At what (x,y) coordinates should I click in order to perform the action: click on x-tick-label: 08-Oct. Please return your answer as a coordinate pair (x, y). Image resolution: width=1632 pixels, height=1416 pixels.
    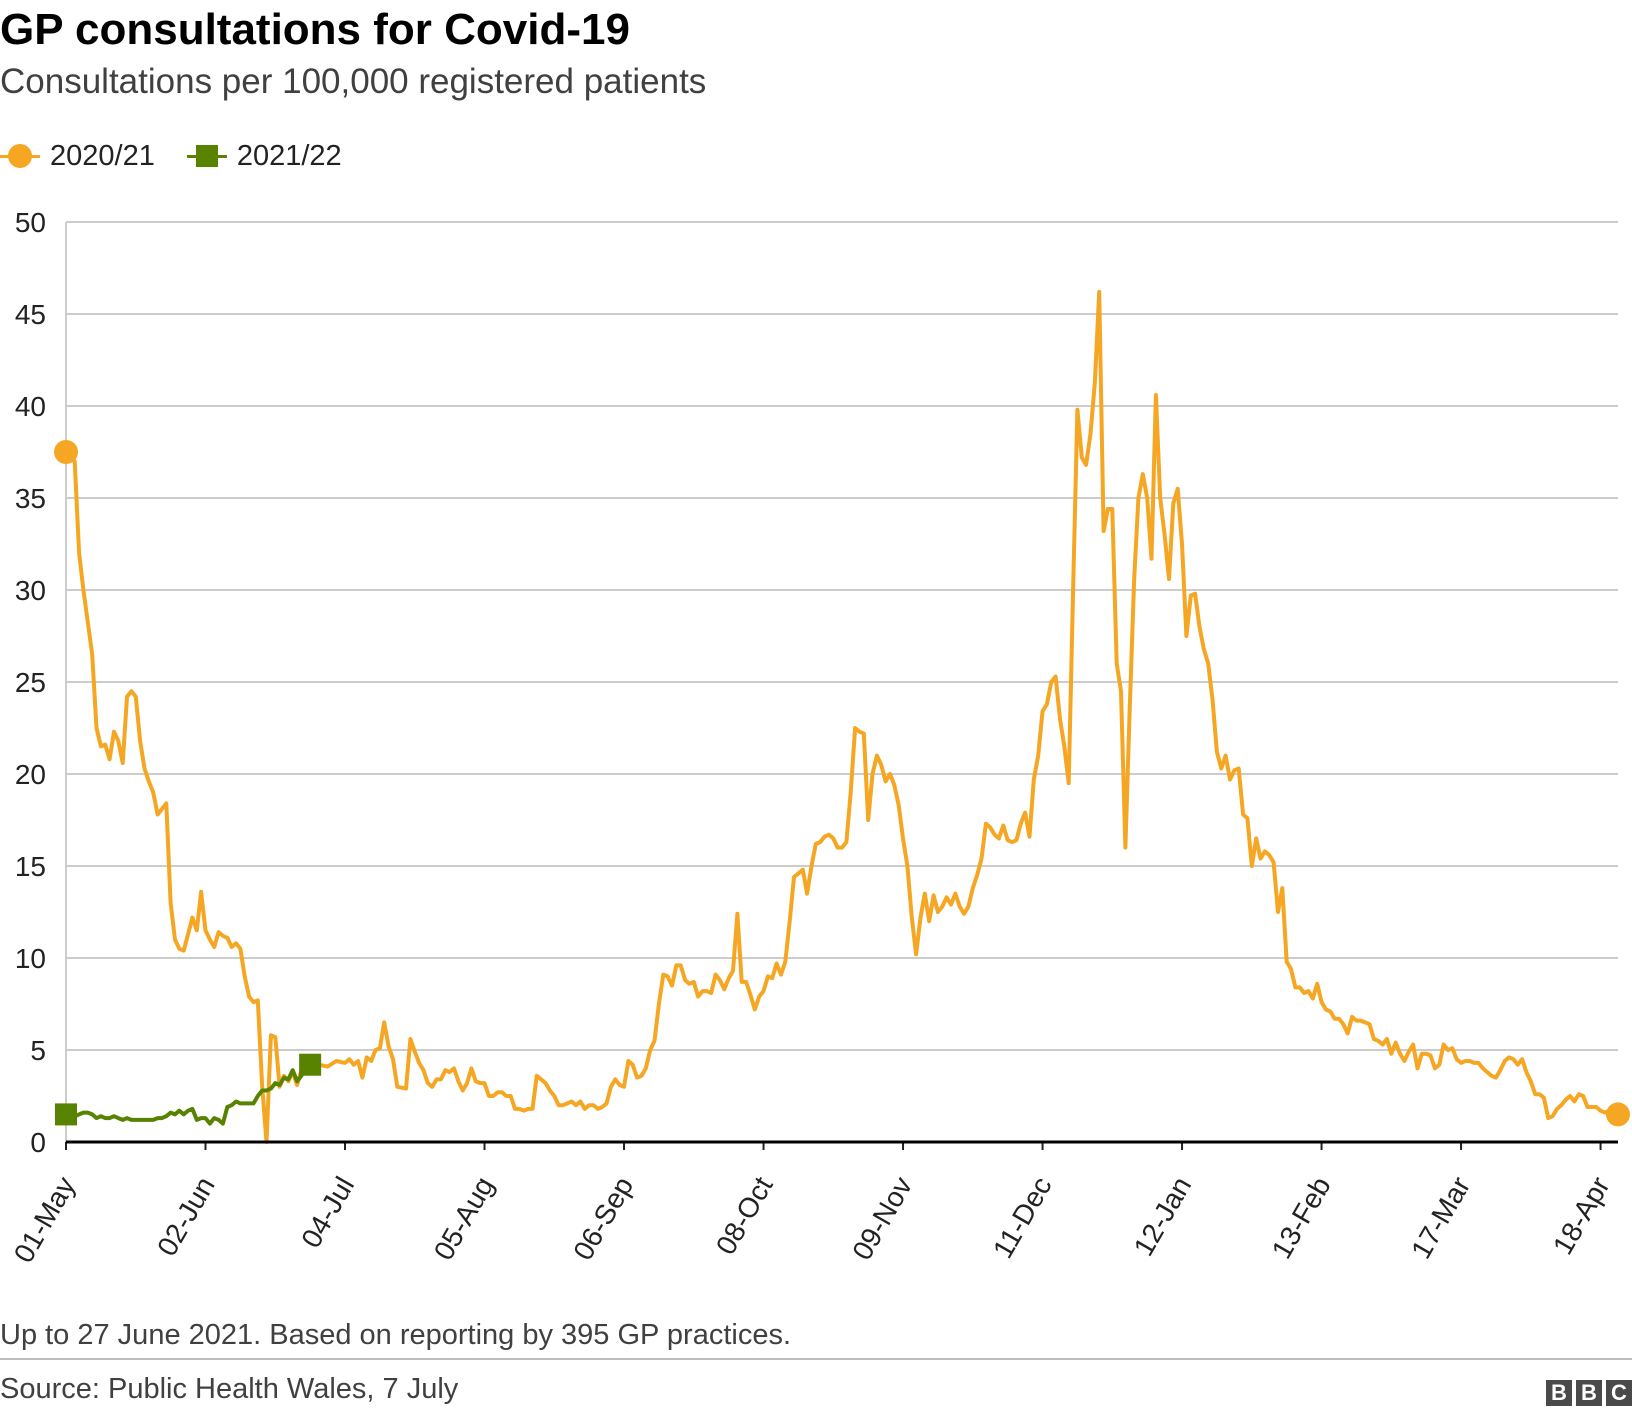
    Looking at the image, I should click on (744, 1215).